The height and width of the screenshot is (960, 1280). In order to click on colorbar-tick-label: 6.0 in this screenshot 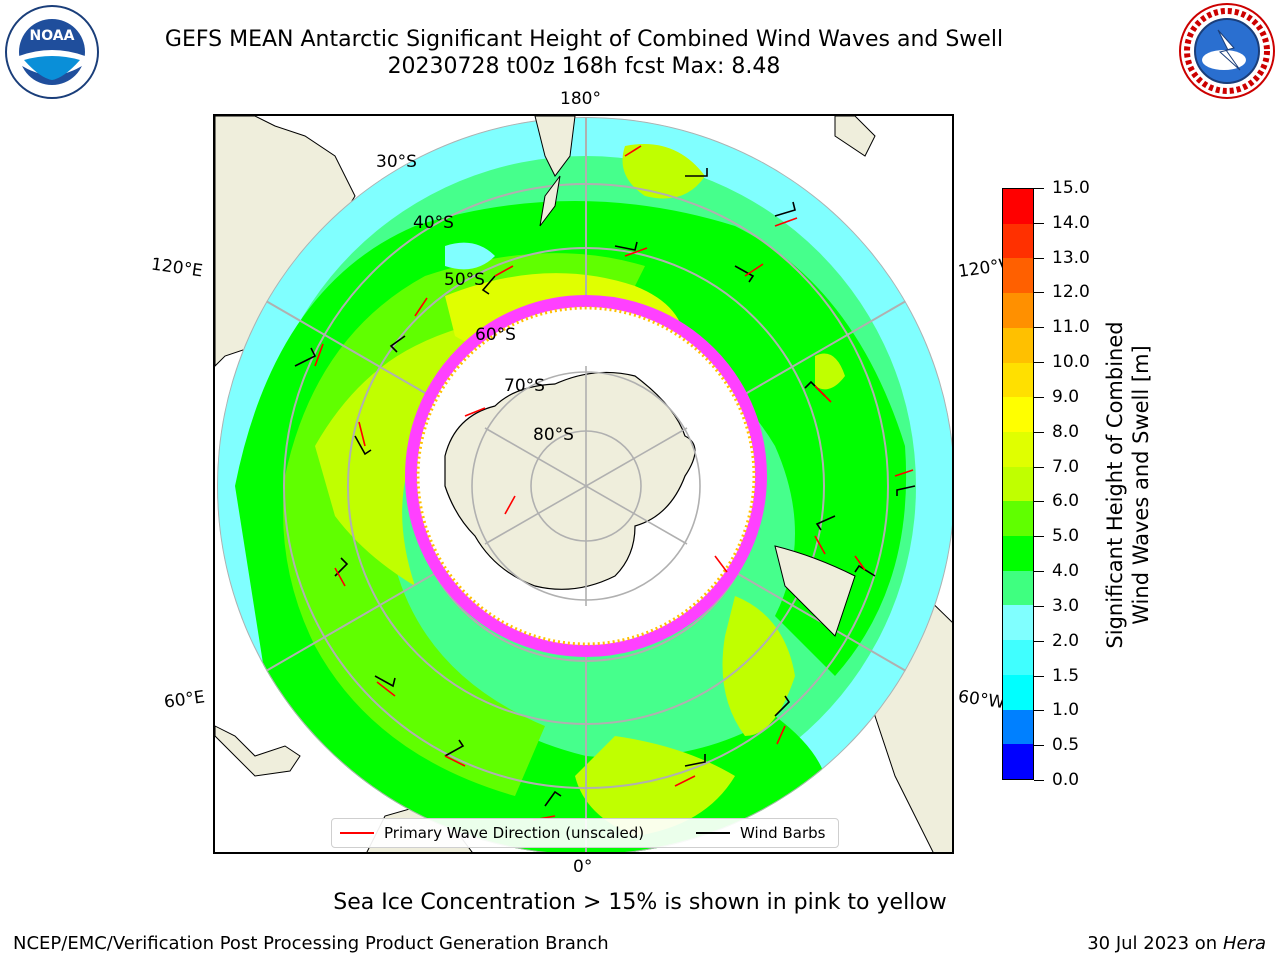, I will do `click(1066, 501)`.